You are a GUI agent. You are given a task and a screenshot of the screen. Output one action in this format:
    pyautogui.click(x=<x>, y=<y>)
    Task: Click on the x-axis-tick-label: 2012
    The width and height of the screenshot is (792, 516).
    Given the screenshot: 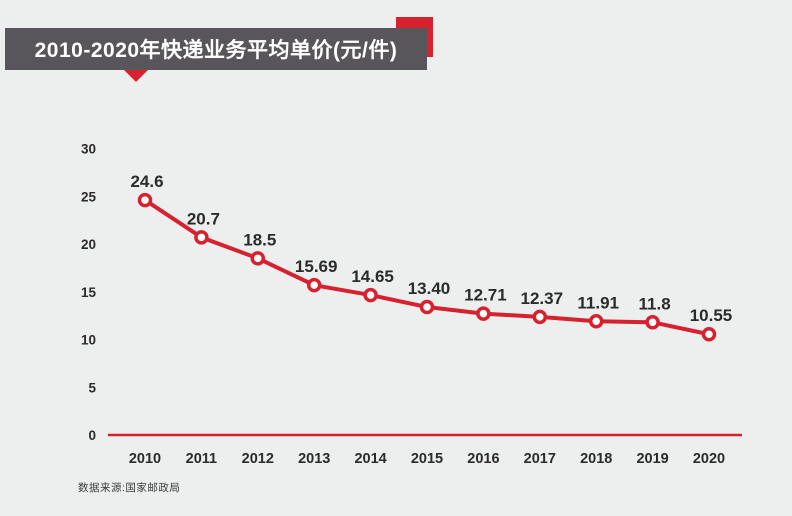 What is the action you would take?
    pyautogui.click(x=258, y=459)
    